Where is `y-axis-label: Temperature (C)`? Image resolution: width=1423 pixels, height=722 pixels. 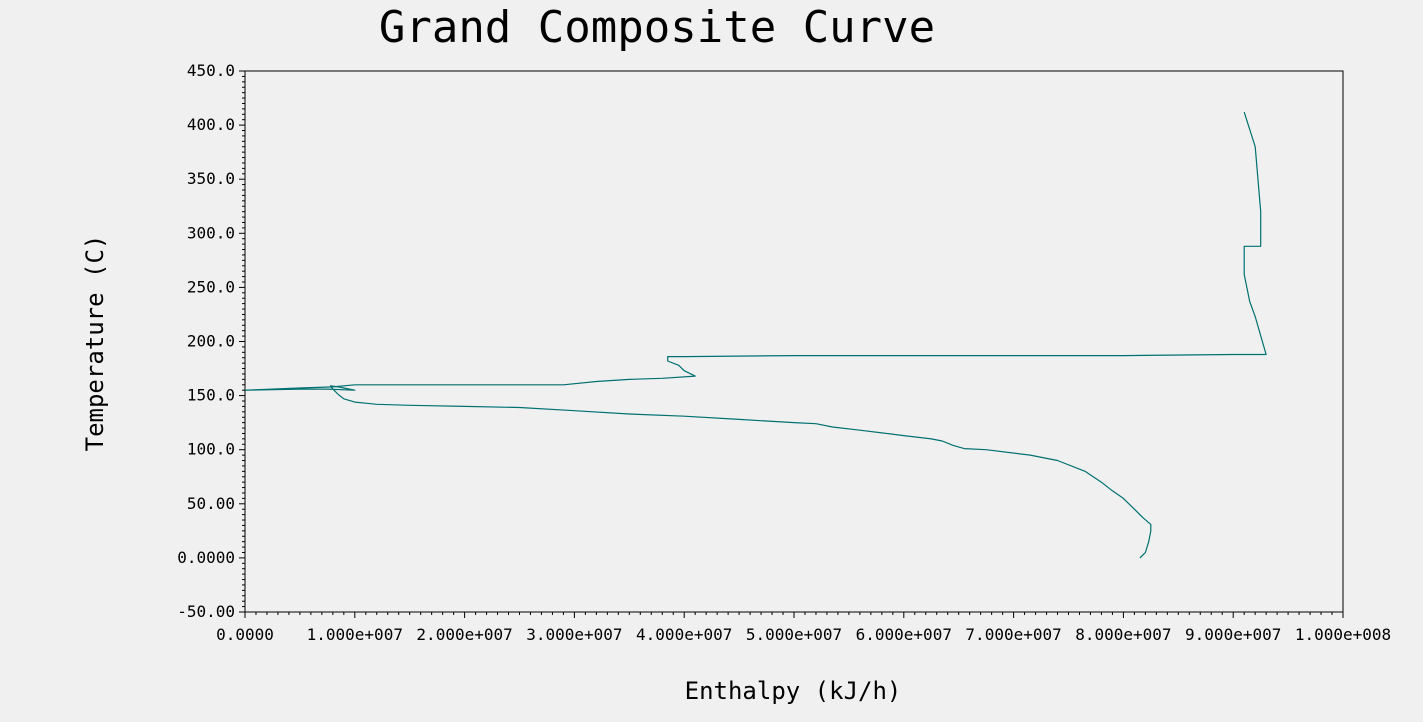 y-axis-label: Temperature (C) is located at coordinates (95, 343).